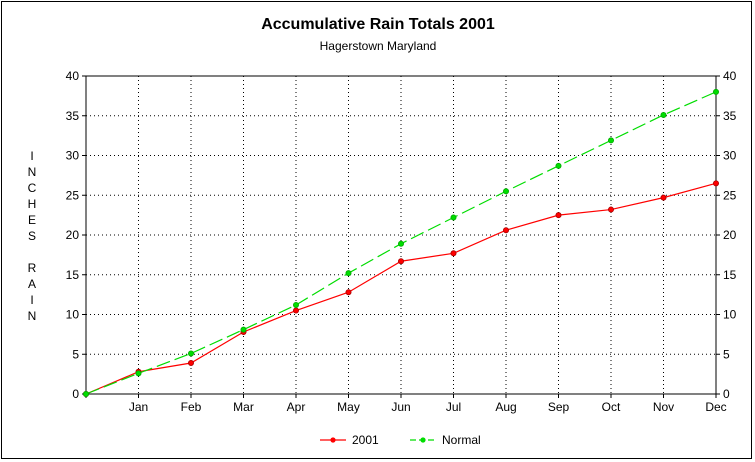 This screenshot has width=755, height=462. What do you see at coordinates (730, 235) in the screenshot?
I see `y-tick-label-right: 20` at bounding box center [730, 235].